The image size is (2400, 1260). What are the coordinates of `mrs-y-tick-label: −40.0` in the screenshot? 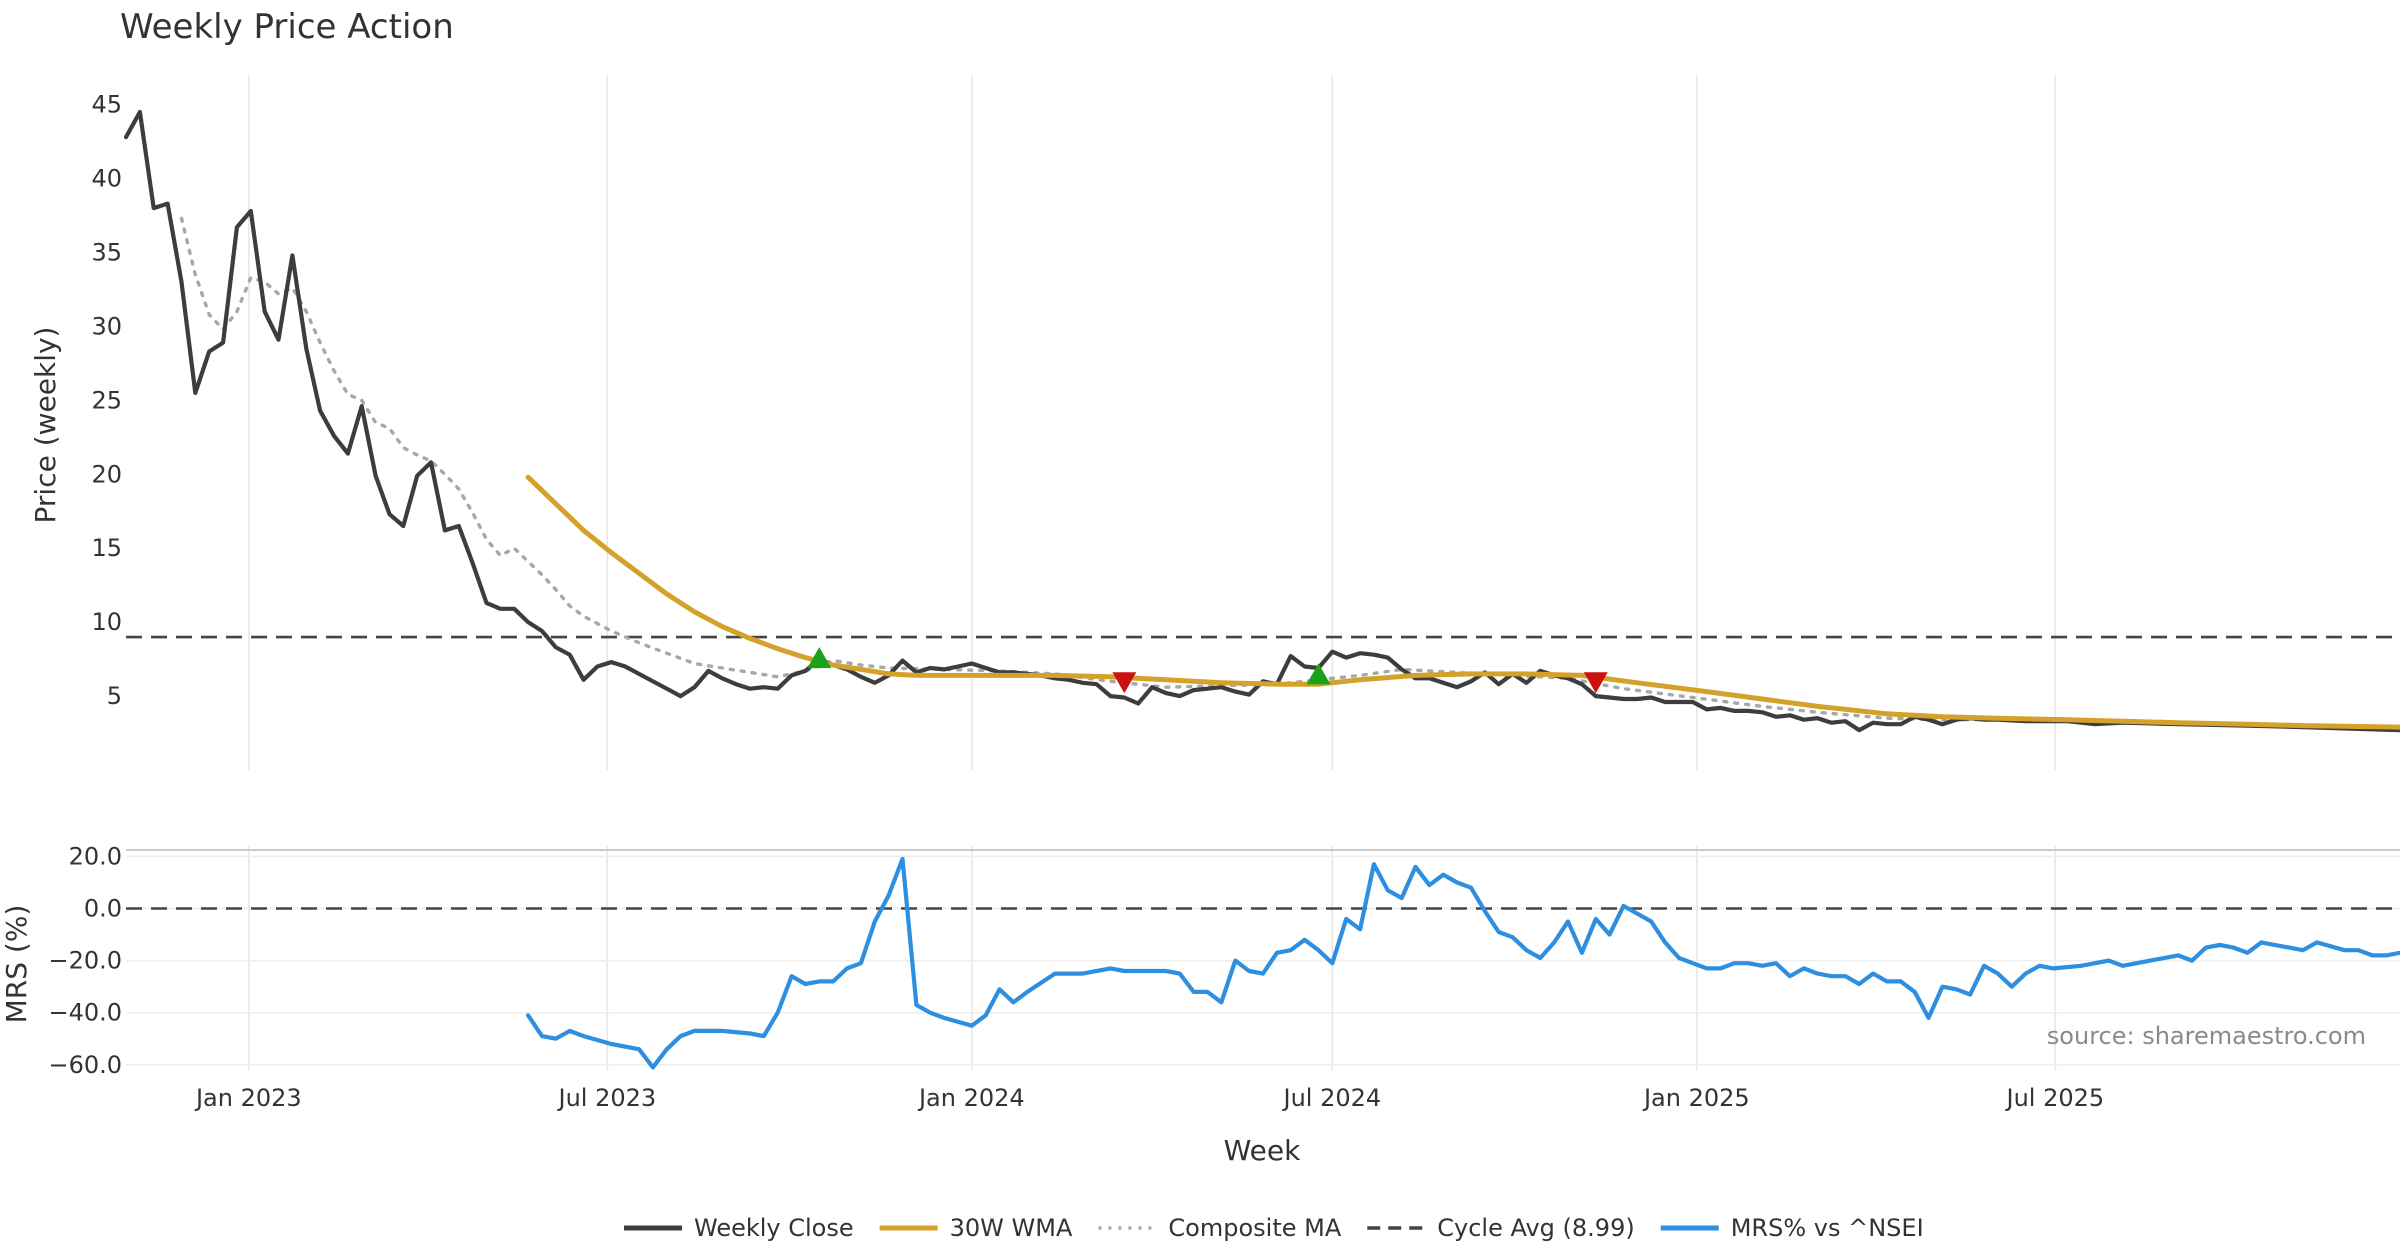 It's located at (85, 1013).